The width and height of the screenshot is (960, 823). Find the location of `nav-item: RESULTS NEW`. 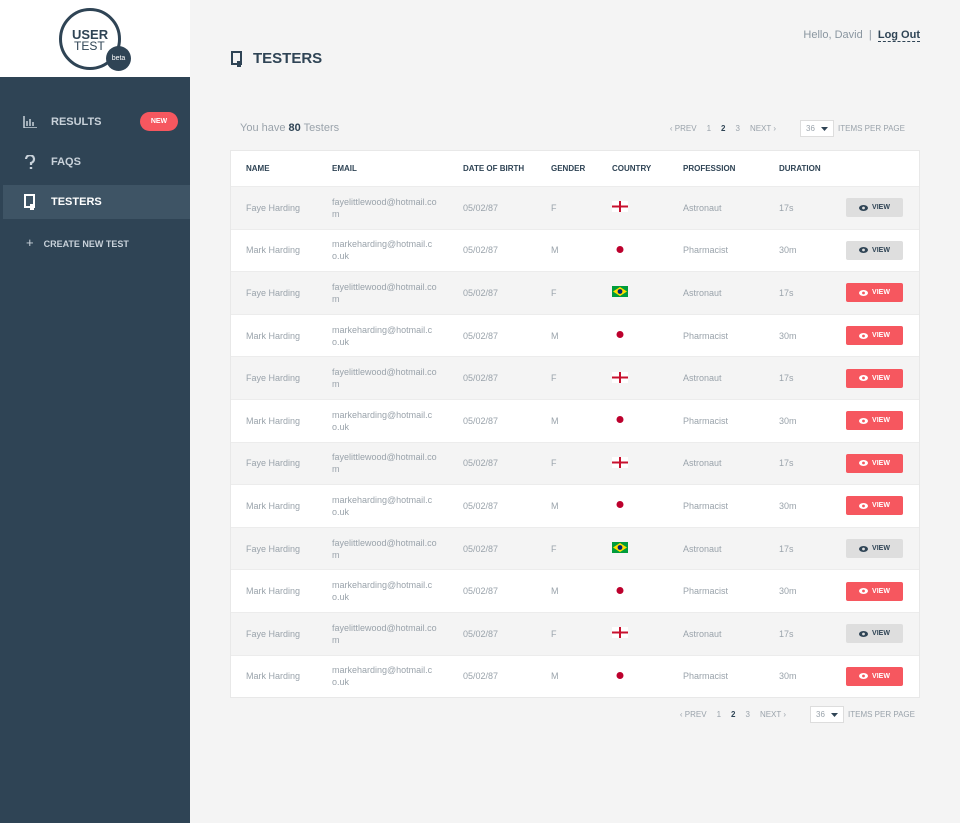

nav-item: RESULTS NEW is located at coordinates (96, 122).